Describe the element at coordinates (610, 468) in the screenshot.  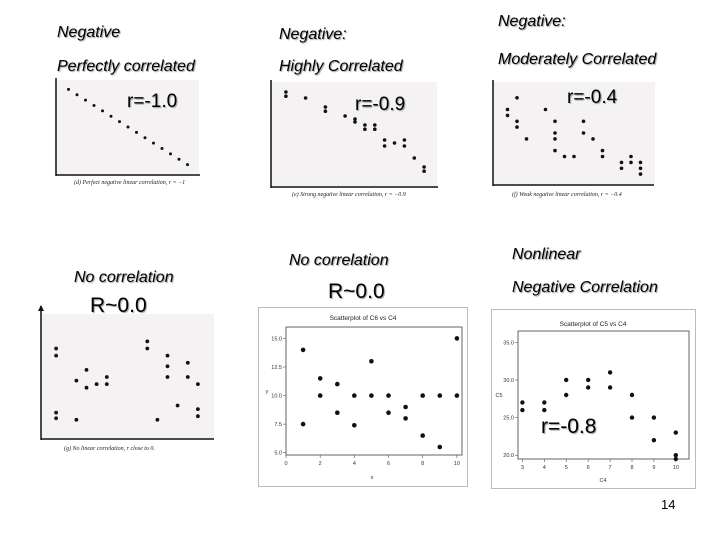
I see `x-tick-label: 7` at that location.